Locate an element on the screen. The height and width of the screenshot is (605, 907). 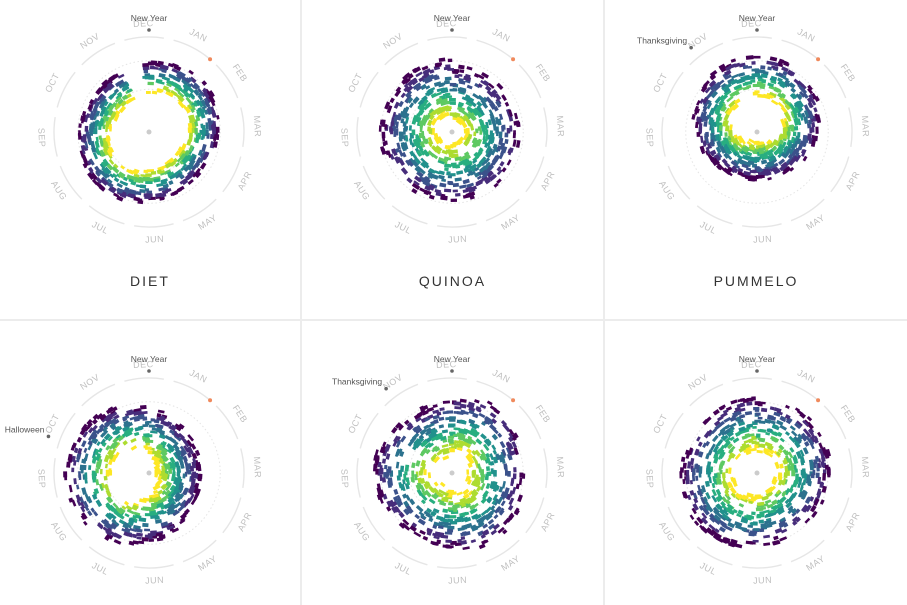
month-label-dec: DEC is located at coordinates (143, 23).